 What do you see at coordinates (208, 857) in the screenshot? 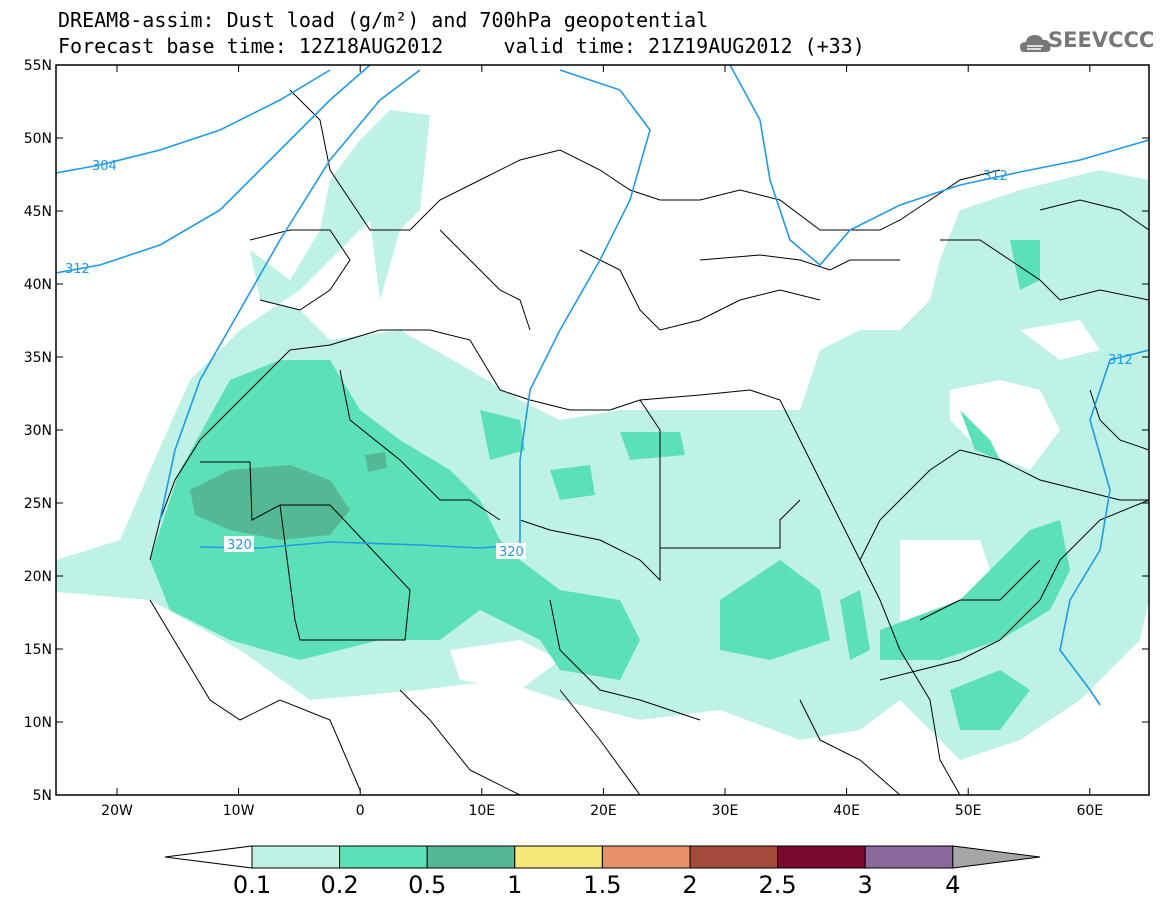
I see `colorbar-min-arrow` at bounding box center [208, 857].